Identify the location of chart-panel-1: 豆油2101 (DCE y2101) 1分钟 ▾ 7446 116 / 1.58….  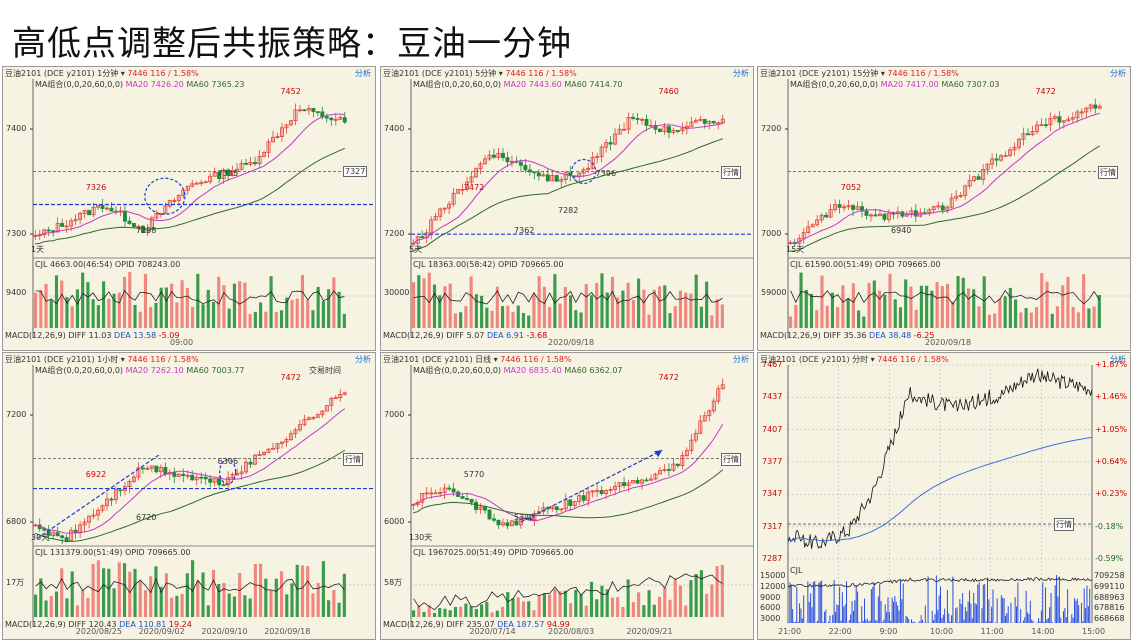
(189, 208).